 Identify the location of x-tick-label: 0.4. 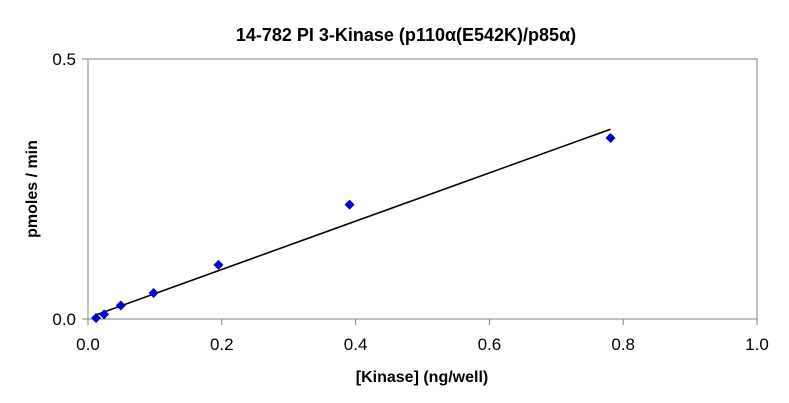
(356, 344).